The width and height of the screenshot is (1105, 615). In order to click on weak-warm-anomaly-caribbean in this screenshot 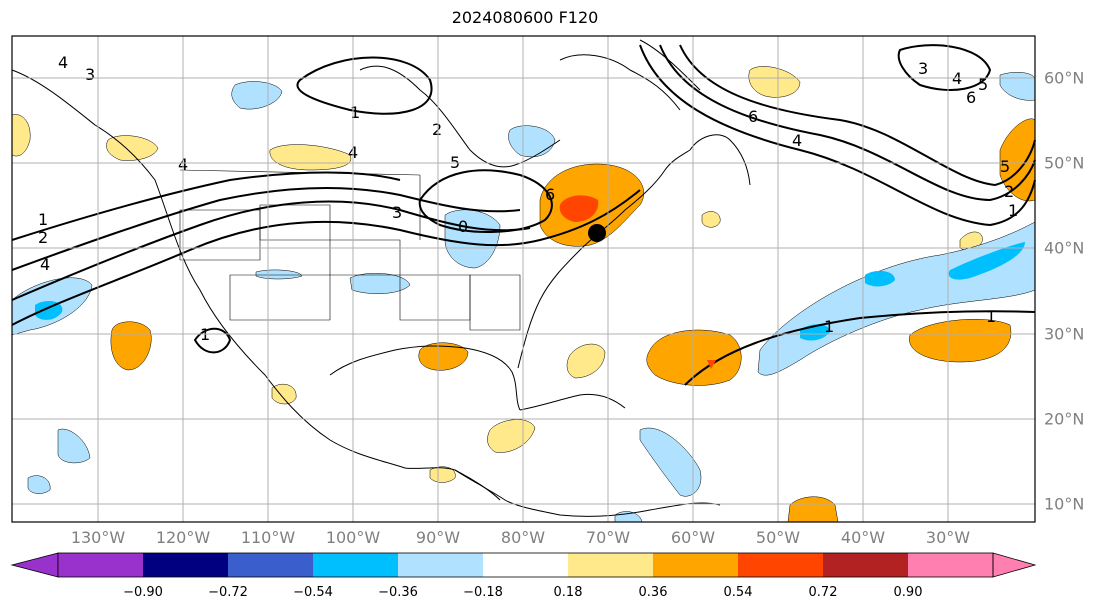, I will do `click(511, 436)`.